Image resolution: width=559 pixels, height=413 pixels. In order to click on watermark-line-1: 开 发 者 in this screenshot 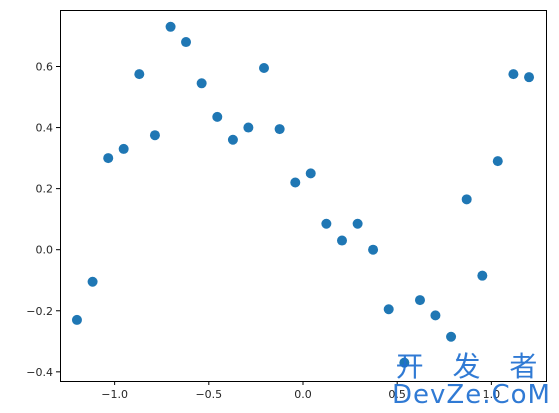, I will do `click(471, 367)`.